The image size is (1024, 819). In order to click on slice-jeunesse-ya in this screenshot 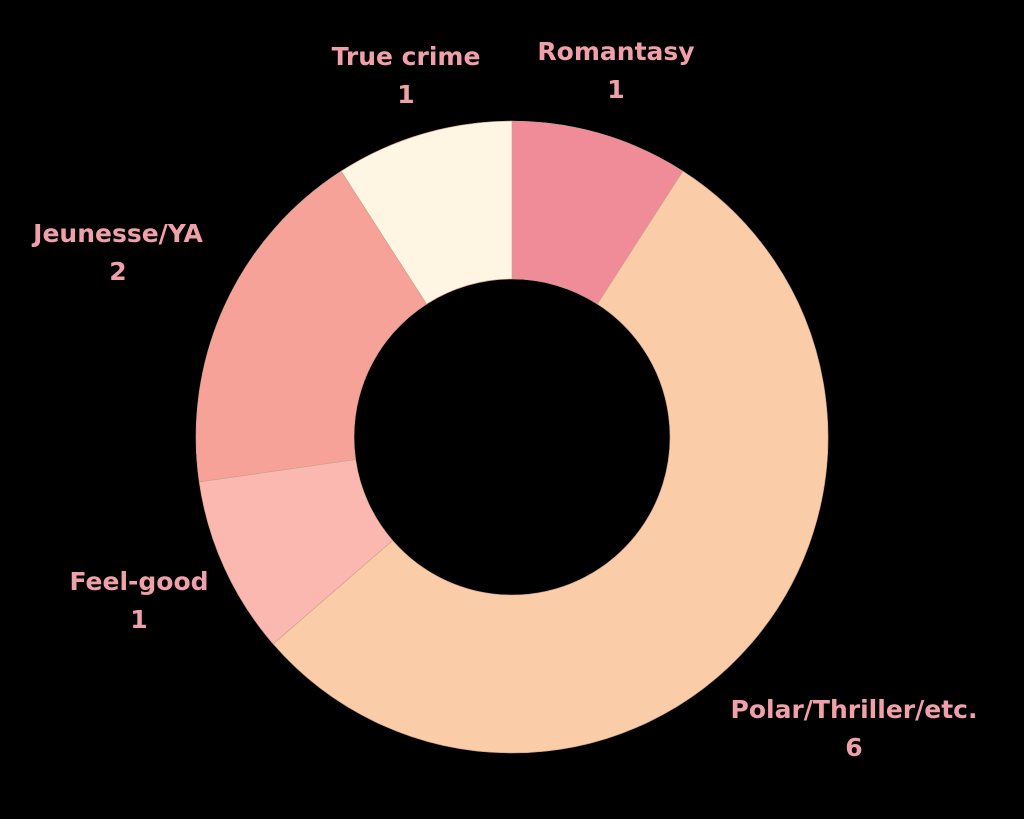, I will do `click(311, 326)`.